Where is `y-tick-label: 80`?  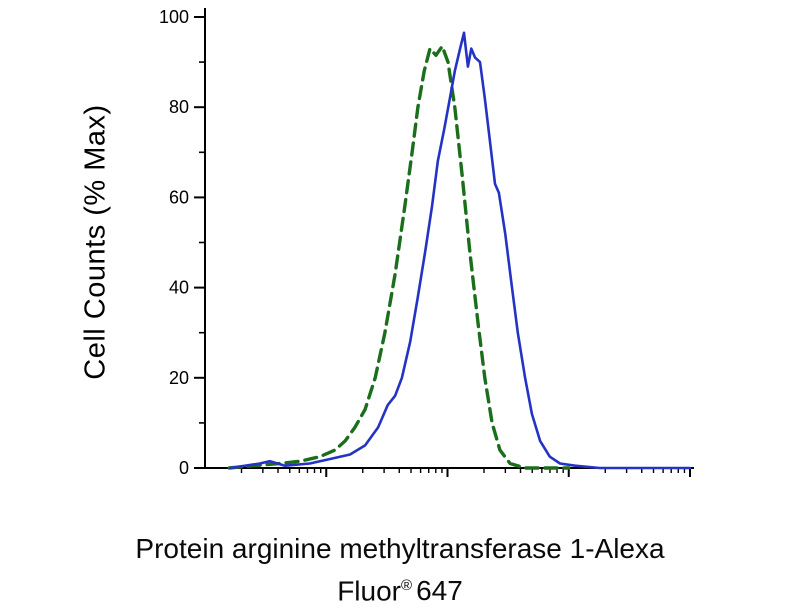 y-tick-label: 80 is located at coordinates (179, 107).